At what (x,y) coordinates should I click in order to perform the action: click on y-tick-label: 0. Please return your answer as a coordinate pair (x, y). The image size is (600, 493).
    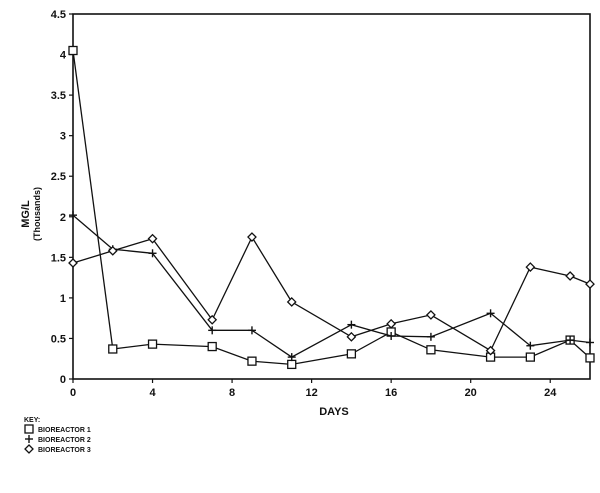
    Looking at the image, I should click on (63, 380).